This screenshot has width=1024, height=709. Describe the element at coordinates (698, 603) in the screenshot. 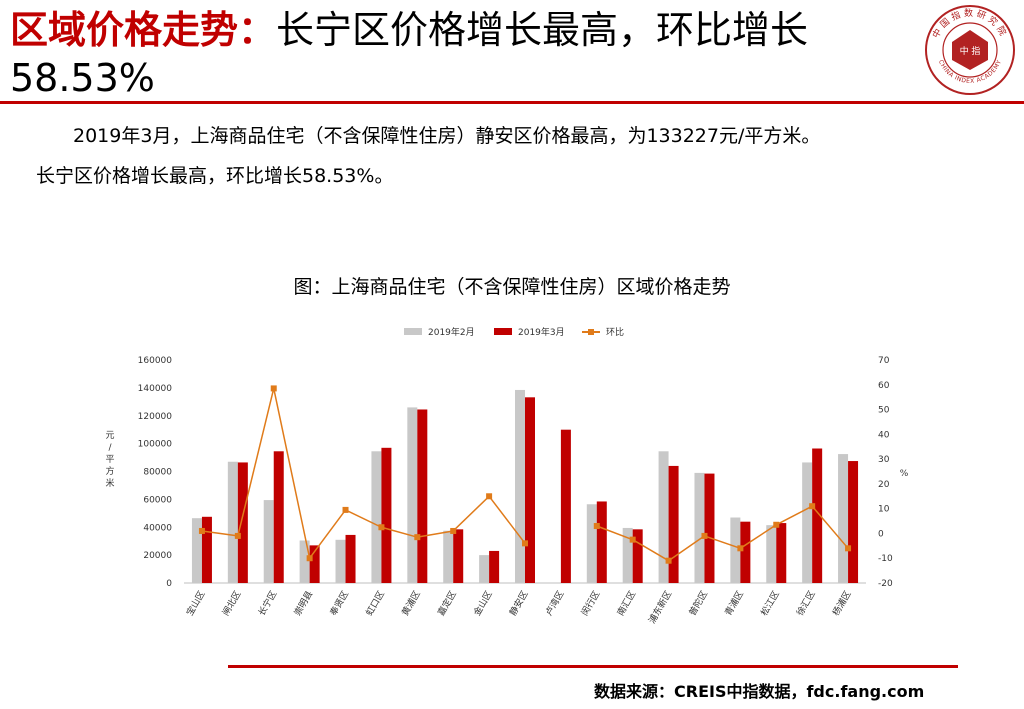

I see `x-tick-label: 普陀区` at that location.